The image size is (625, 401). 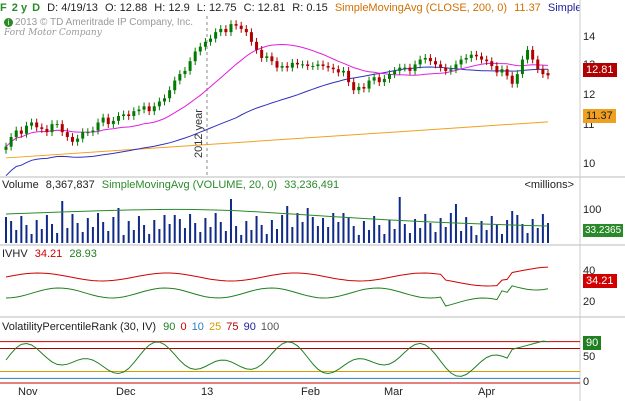 I want to click on volume-sma-line, so click(x=277, y=217).